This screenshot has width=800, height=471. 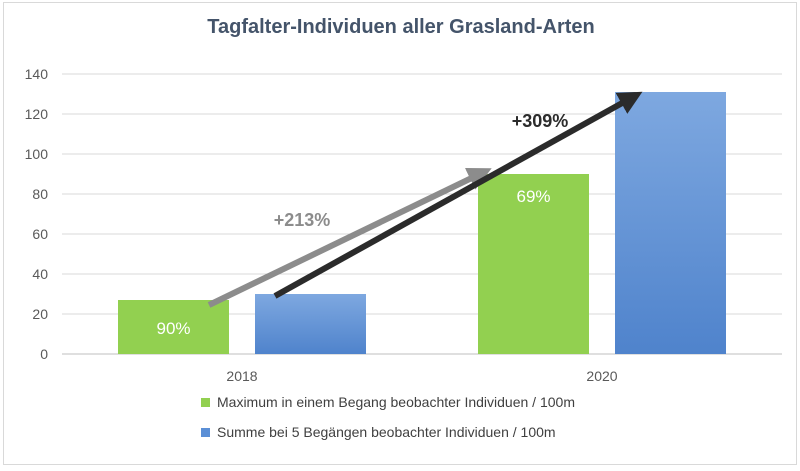 I want to click on x-tick-label: 2018, so click(x=241, y=376).